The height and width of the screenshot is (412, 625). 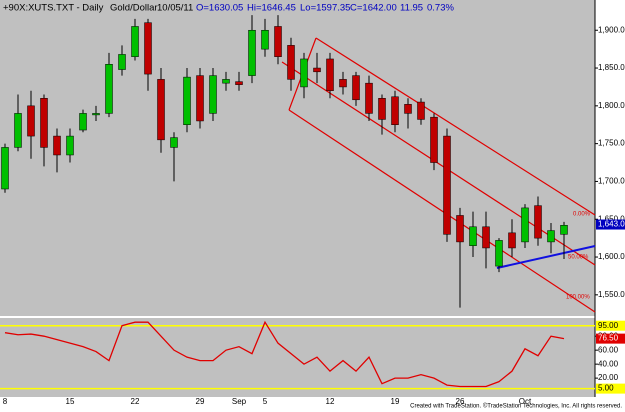 I want to click on level-label: 95.00, so click(x=608, y=325).